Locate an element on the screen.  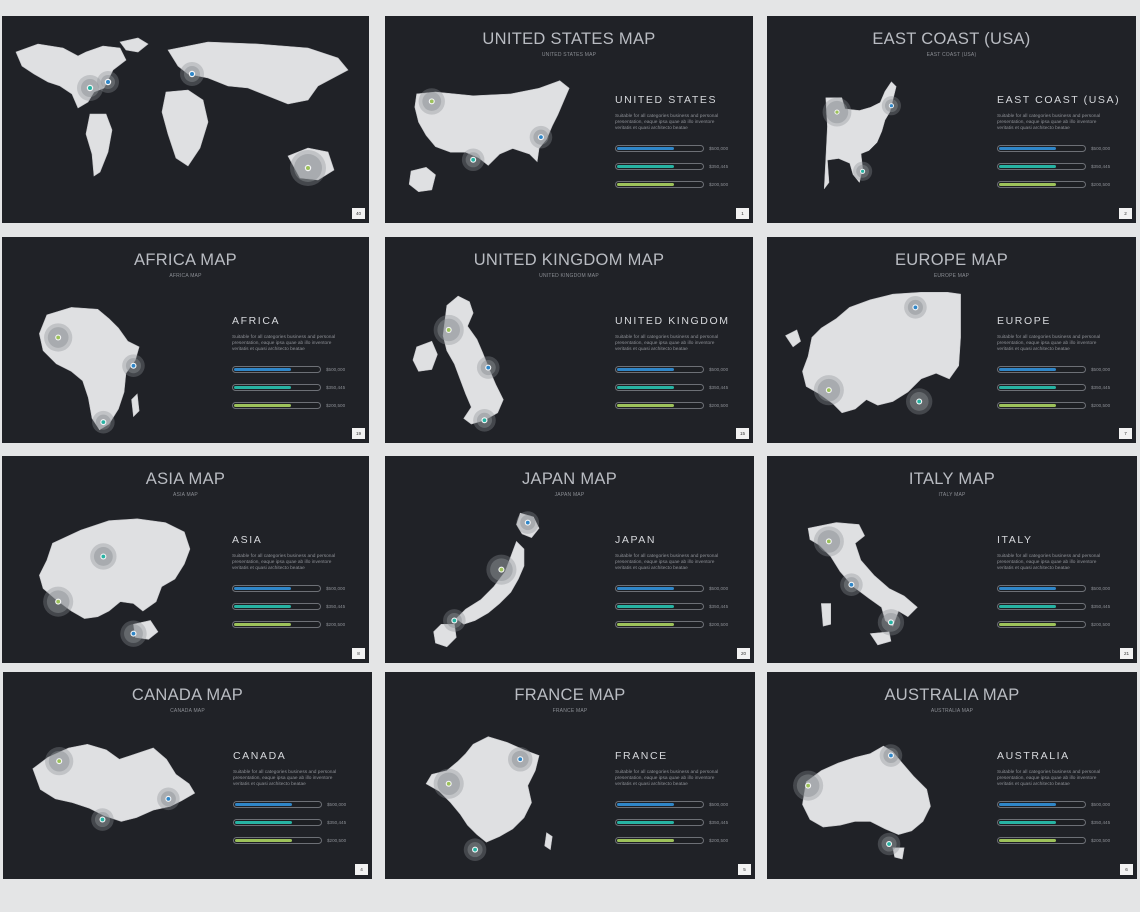
slide-subtitle: EUROPE MAP is located at coordinates (951, 276).